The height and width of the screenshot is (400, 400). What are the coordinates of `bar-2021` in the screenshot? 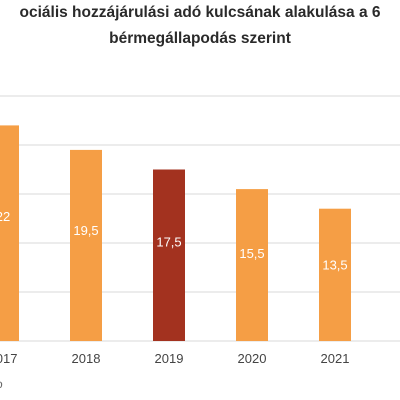 It's located at (335, 274).